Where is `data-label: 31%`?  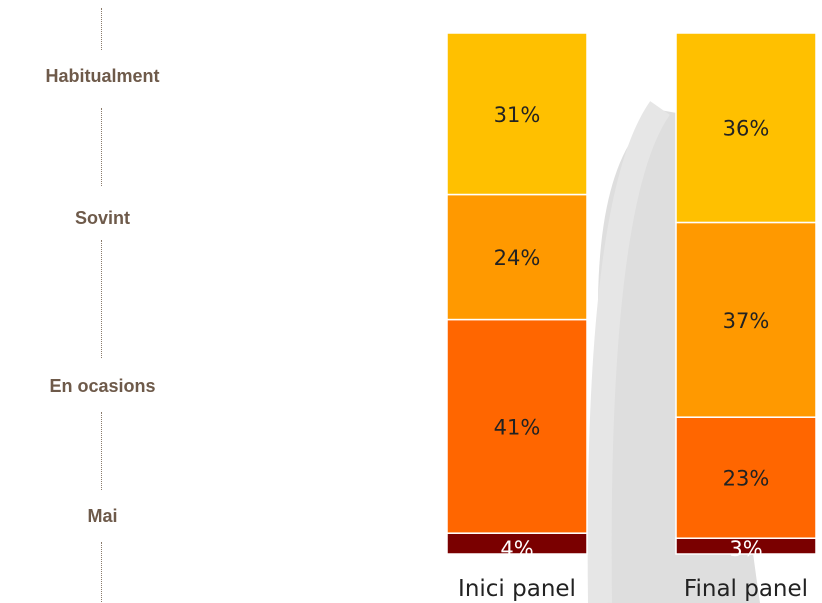 data-label: 31% is located at coordinates (517, 115).